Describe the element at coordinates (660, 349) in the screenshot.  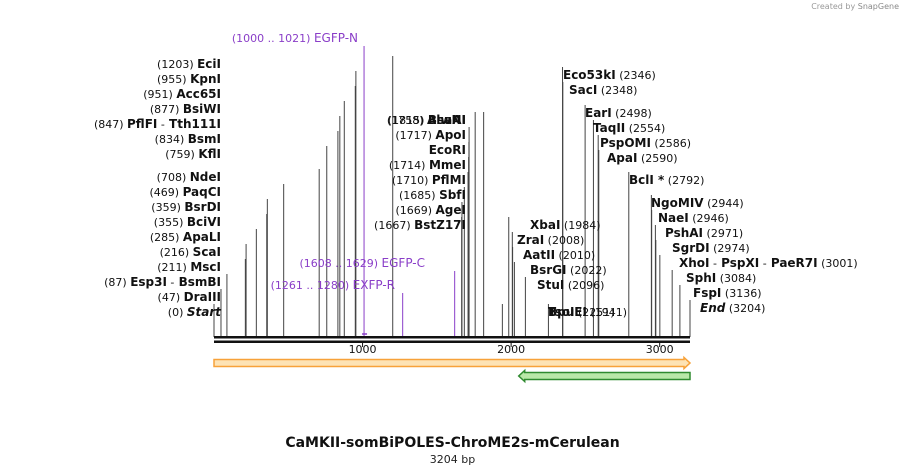
I see `ruler-label-2: 3000` at that location.